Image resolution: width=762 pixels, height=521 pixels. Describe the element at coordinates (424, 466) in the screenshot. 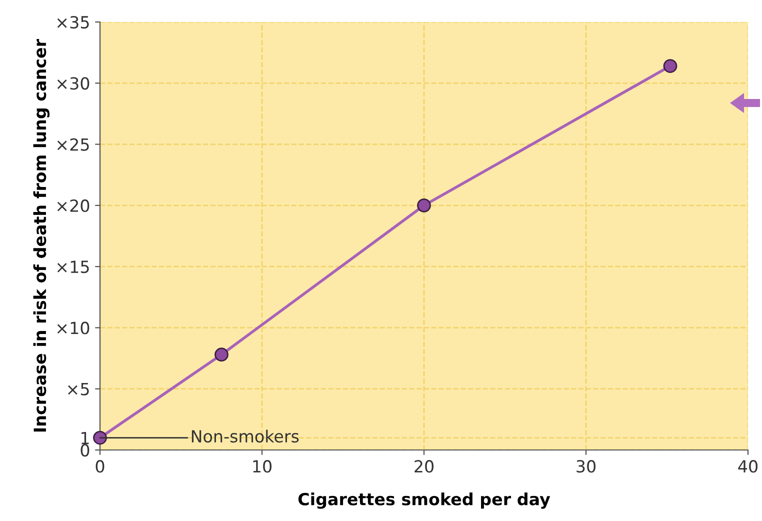

I see `x-tick-label: 20` at that location.